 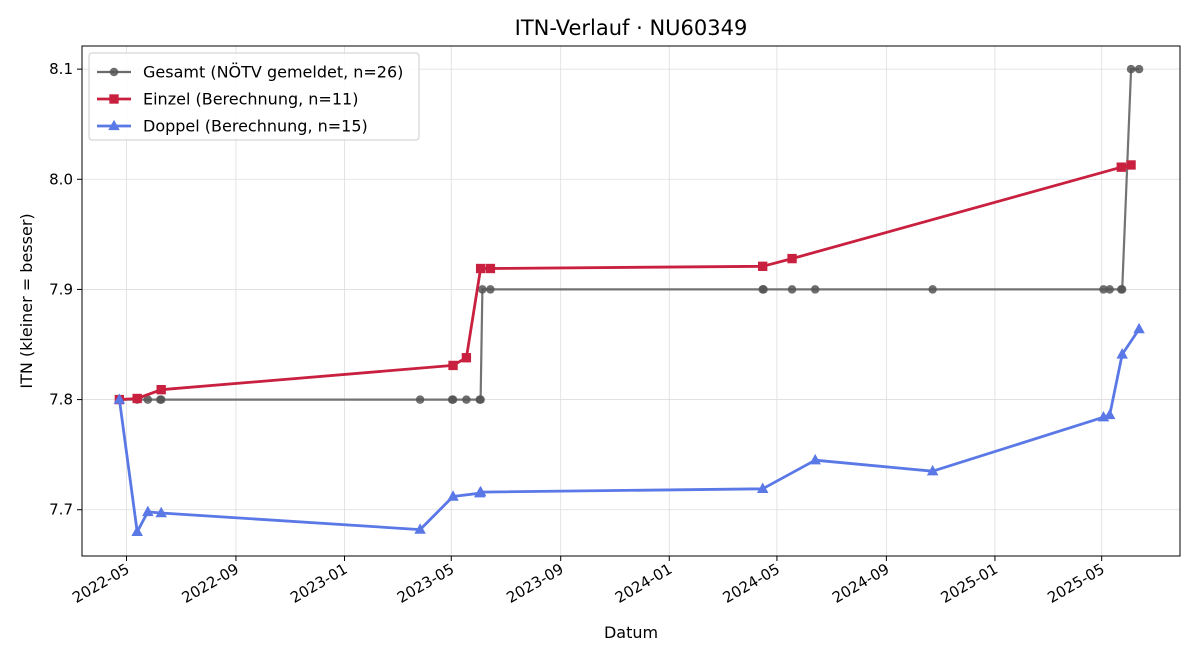 I want to click on y-tick-label: 8.0, so click(x=61, y=179).